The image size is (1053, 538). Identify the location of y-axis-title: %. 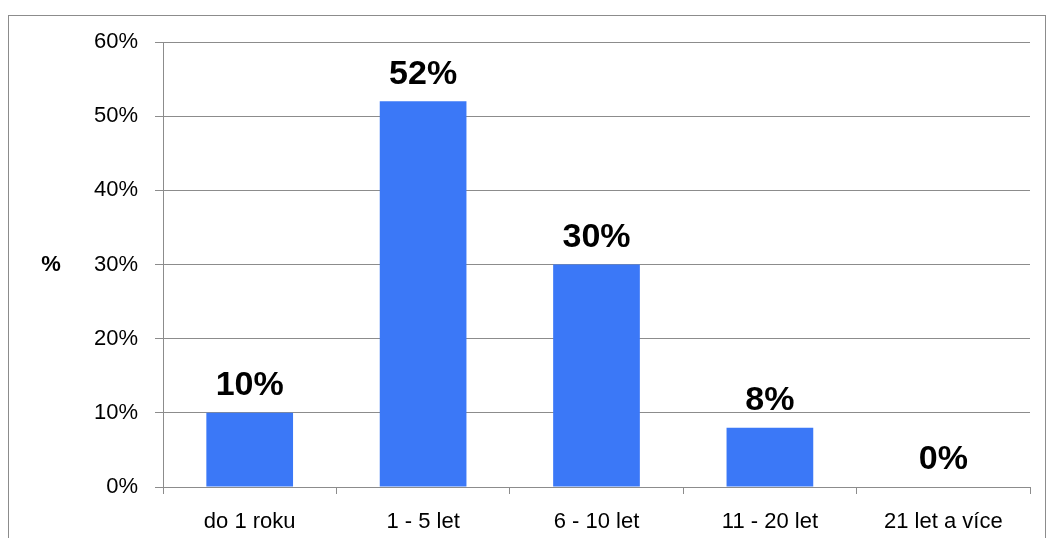
(51, 263).